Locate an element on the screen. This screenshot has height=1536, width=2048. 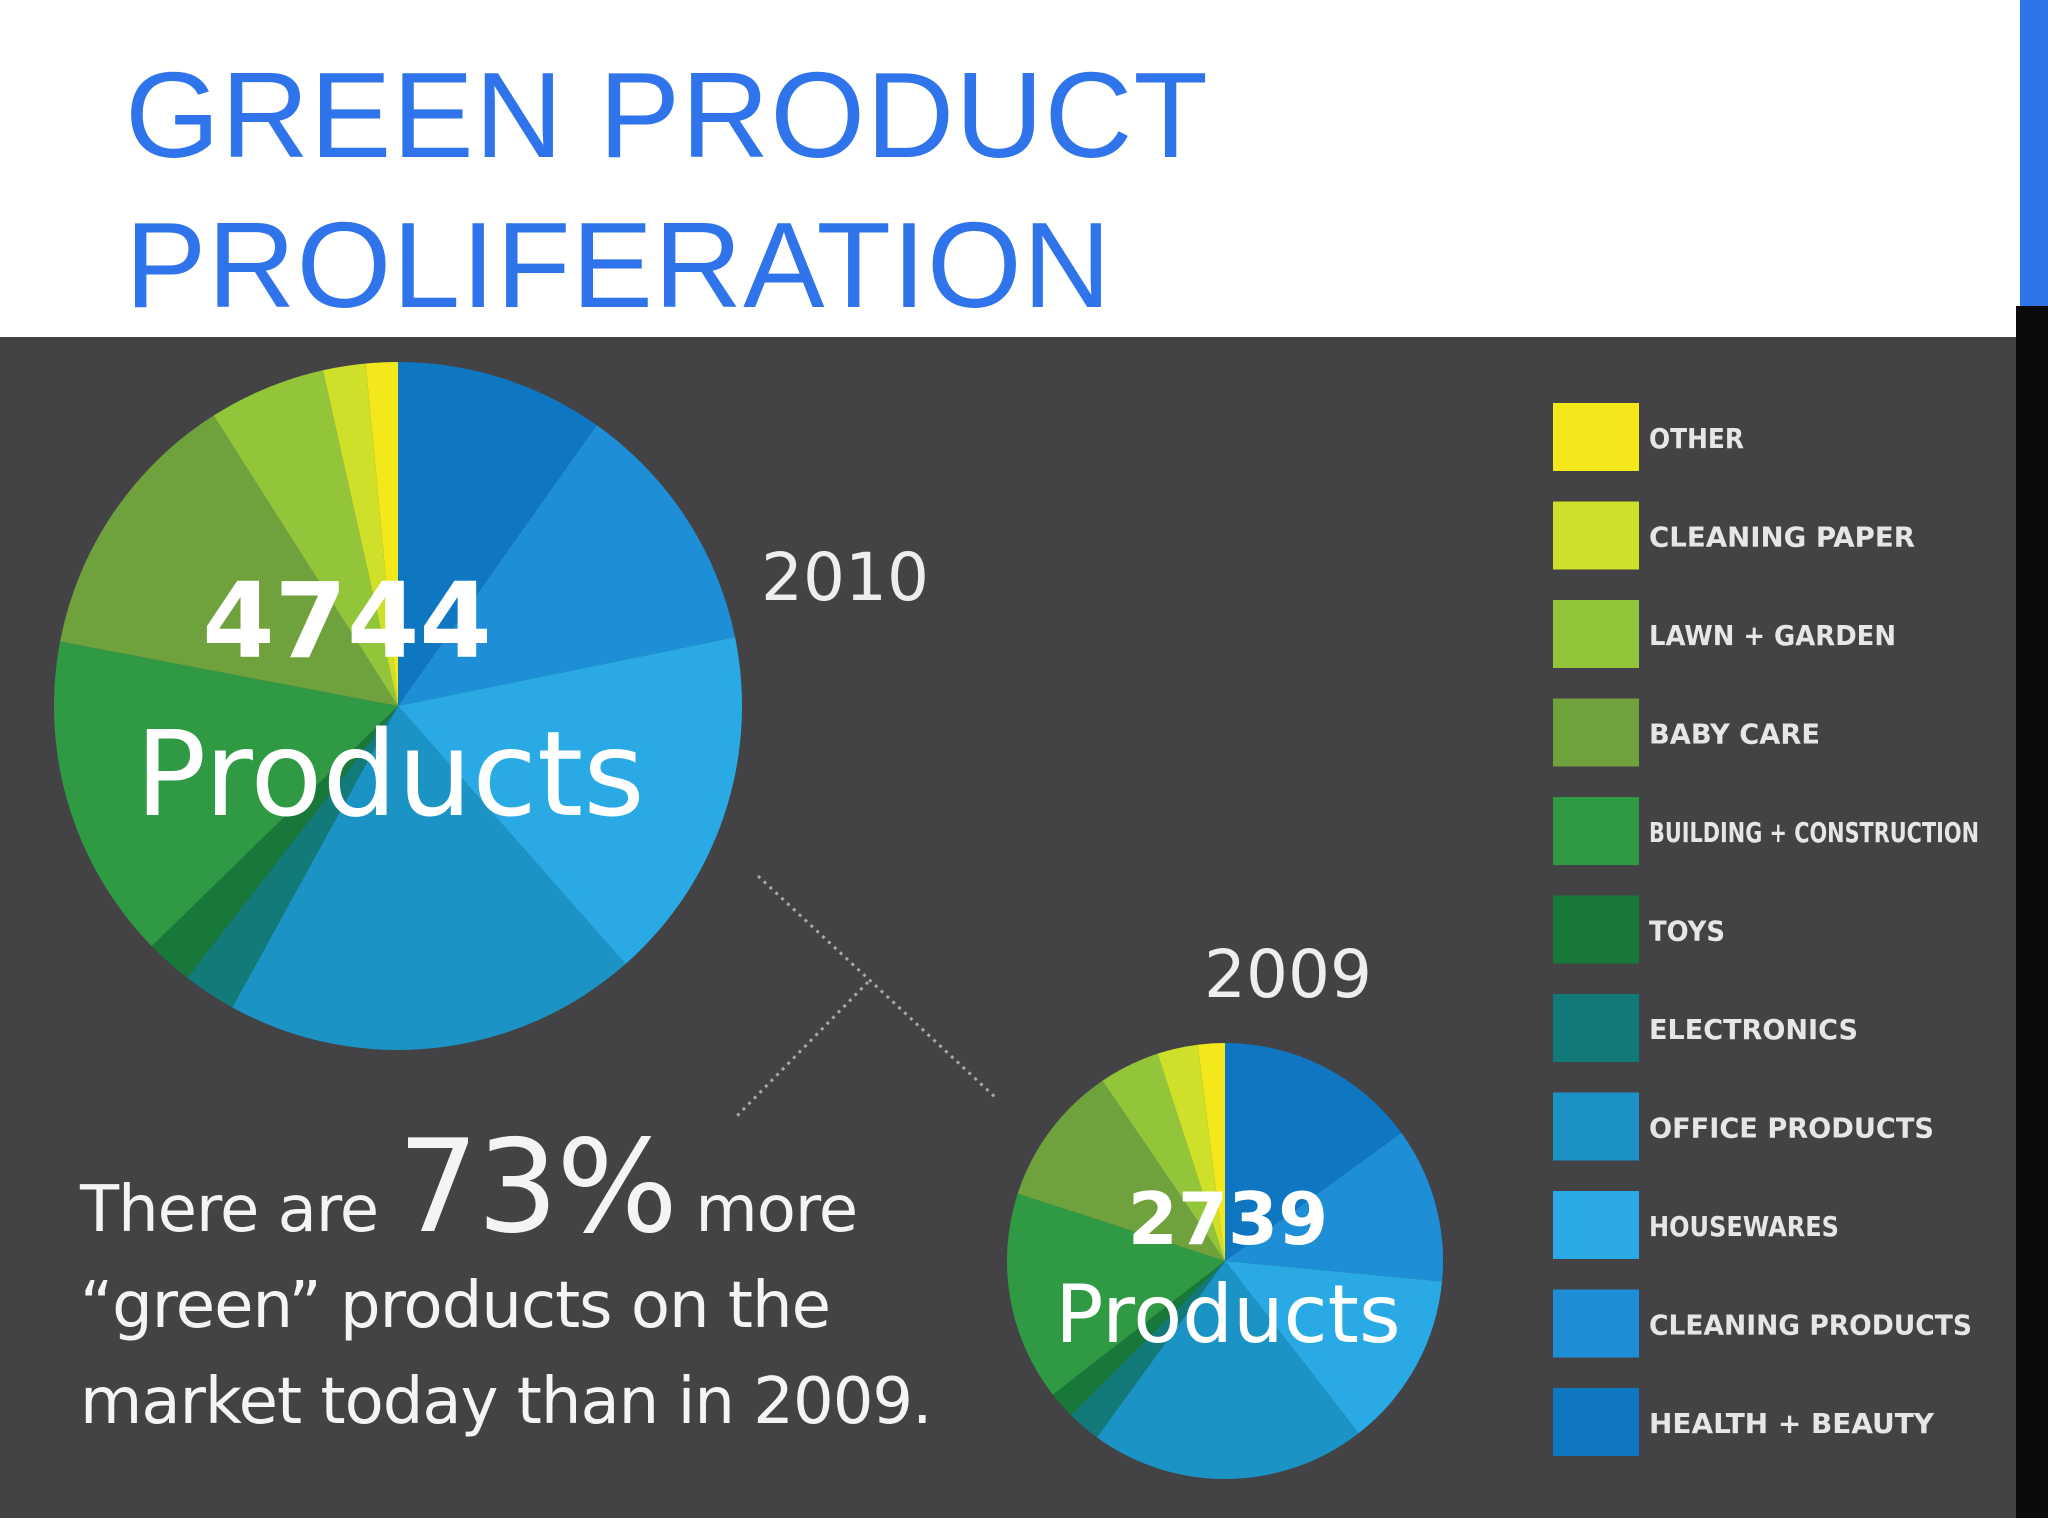
legend-swatch-lawn-garden is located at coordinates (1596, 634).